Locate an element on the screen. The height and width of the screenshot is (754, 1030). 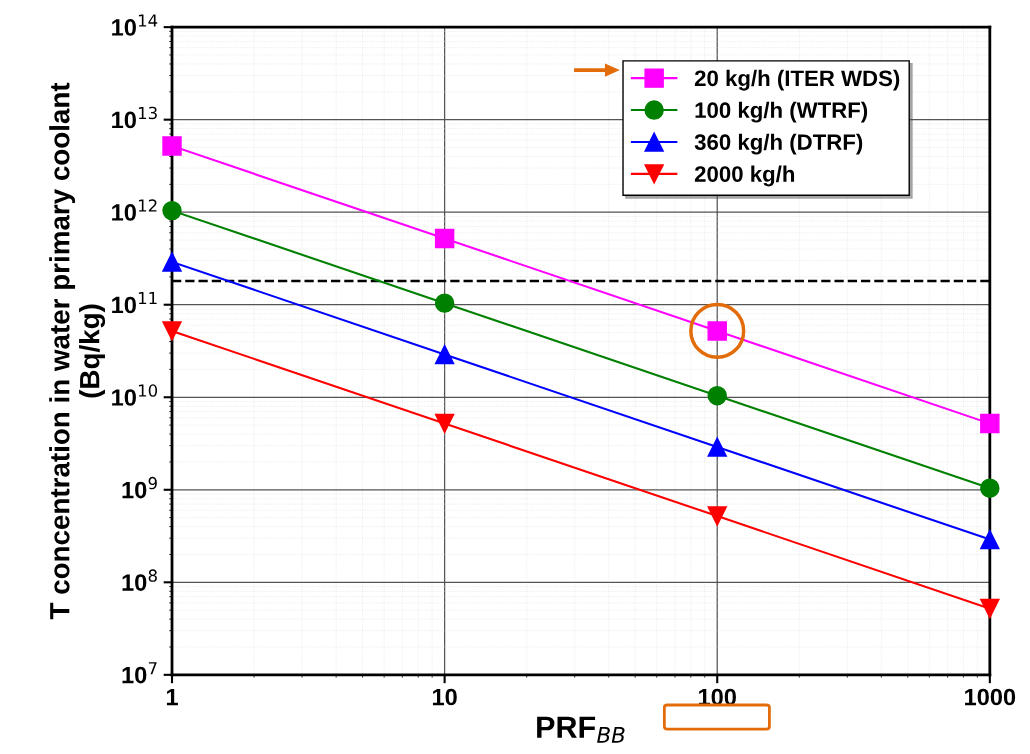
legend-label: 2000 kg/h is located at coordinates (744, 176).